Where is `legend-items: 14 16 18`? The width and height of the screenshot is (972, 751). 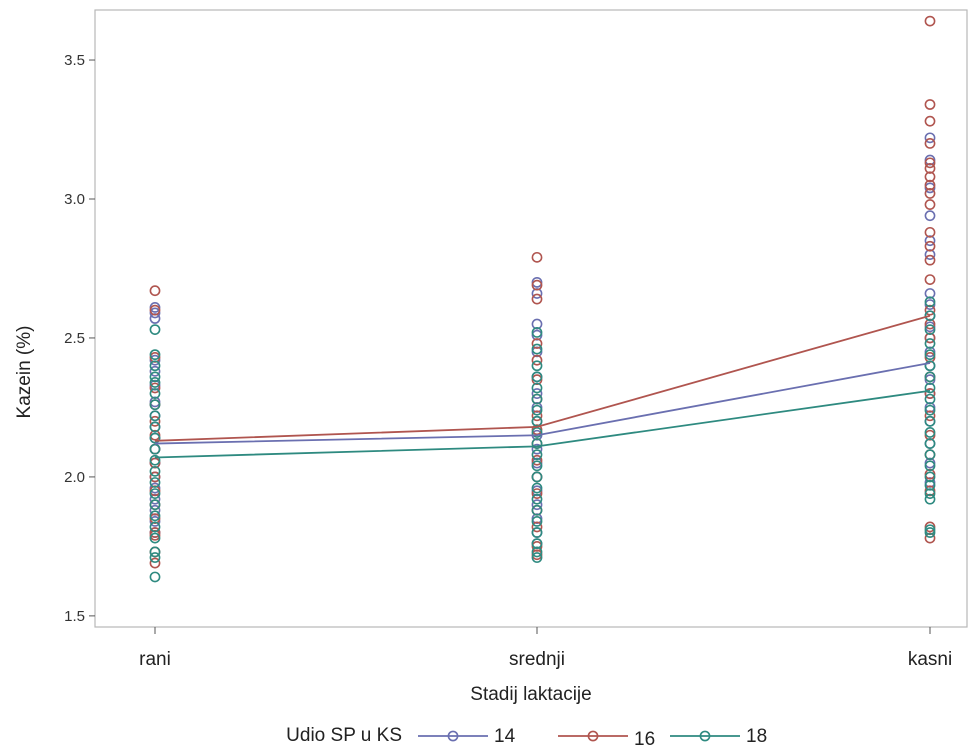 legend-items: 14 16 18 is located at coordinates (592, 738).